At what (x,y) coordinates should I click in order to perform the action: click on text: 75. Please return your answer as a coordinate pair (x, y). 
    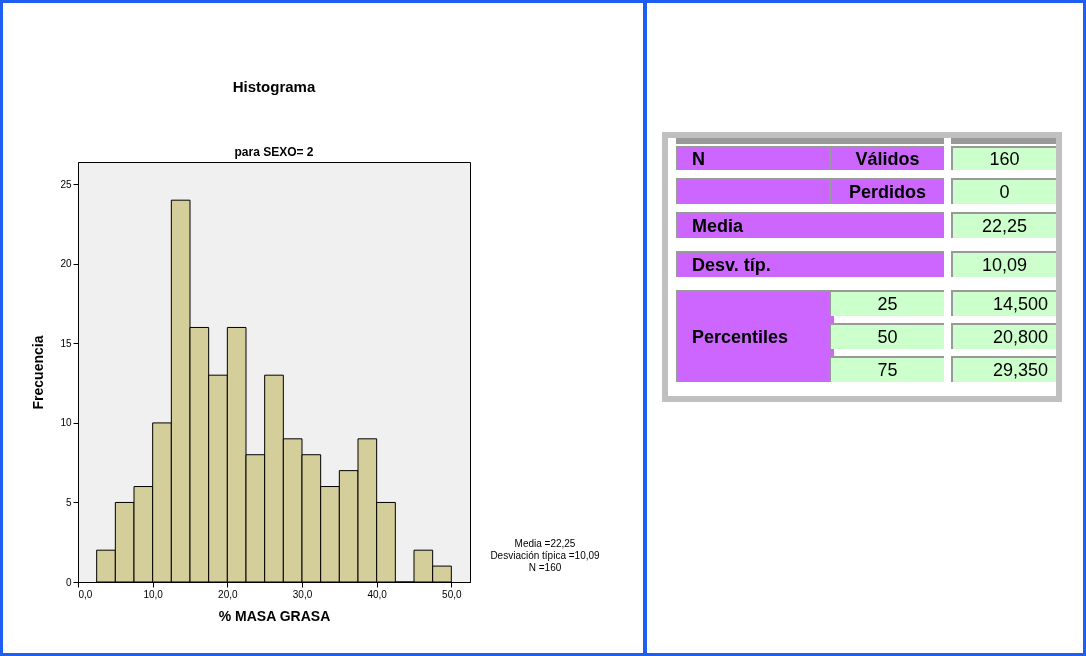
    Looking at the image, I should click on (886, 369).